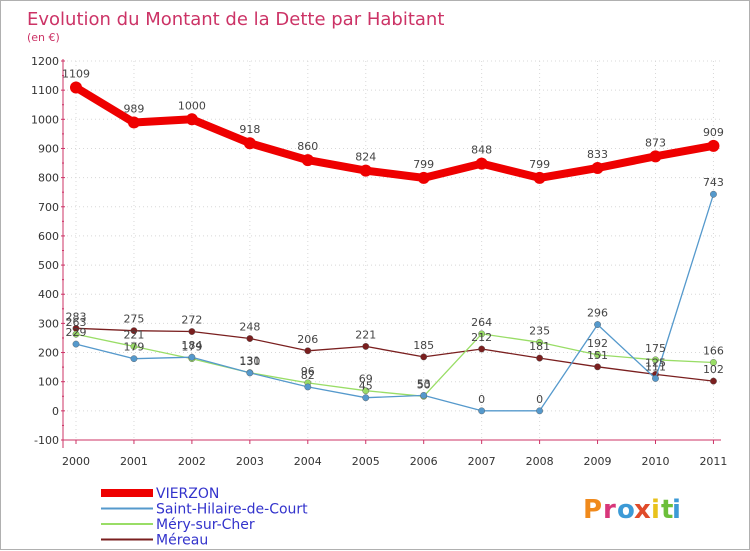  Describe the element at coordinates (423, 345) in the screenshot. I see `data-label: 185` at that location.